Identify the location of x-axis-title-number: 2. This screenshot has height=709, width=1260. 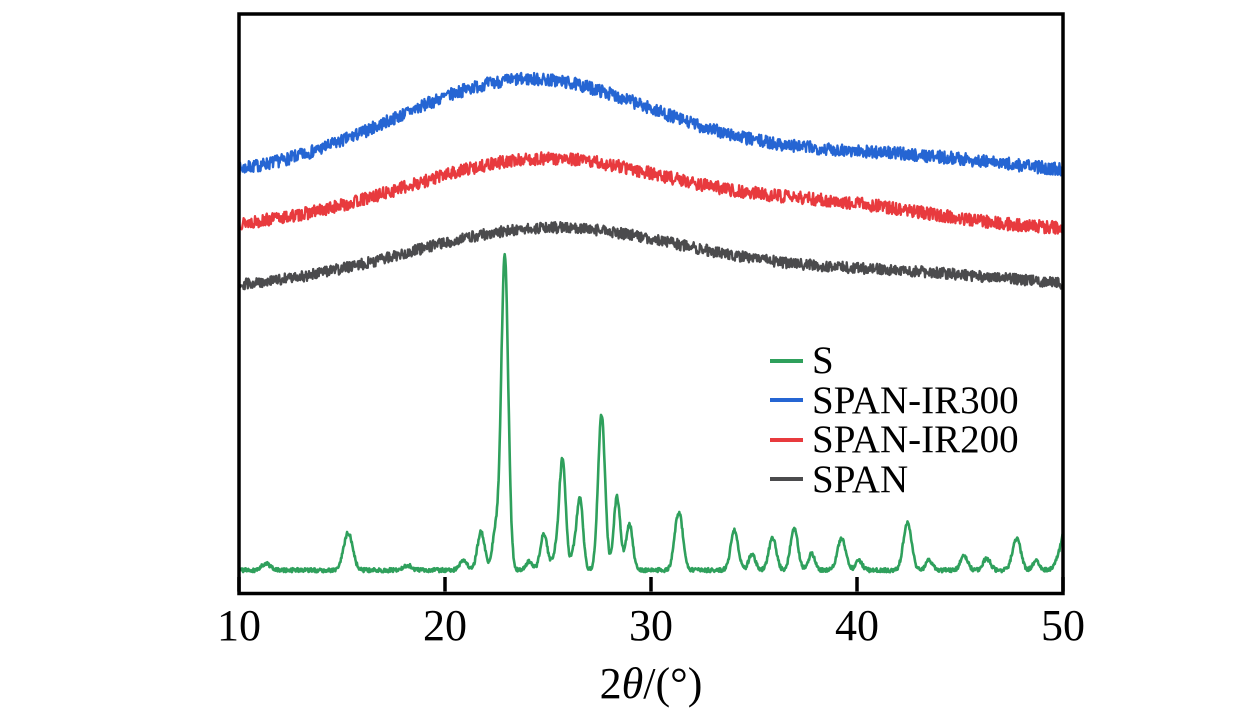
(610, 683).